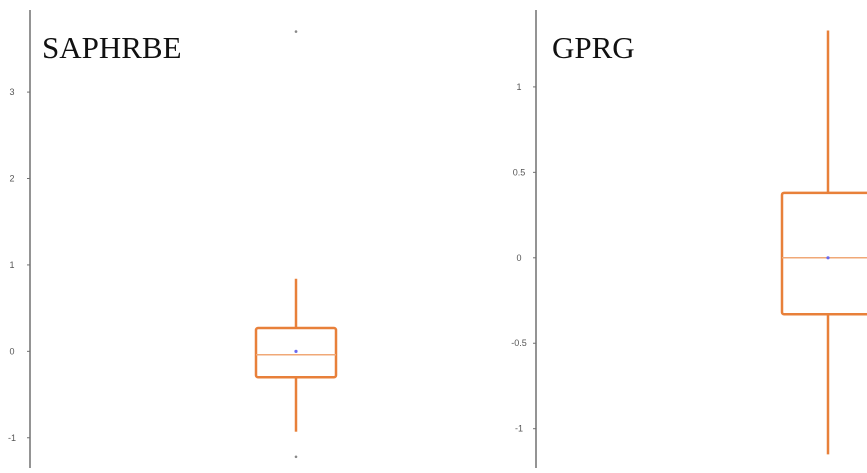 The width and height of the screenshot is (867, 473). What do you see at coordinates (296, 244) in the screenshot?
I see `box-saphrbe` at bounding box center [296, 244].